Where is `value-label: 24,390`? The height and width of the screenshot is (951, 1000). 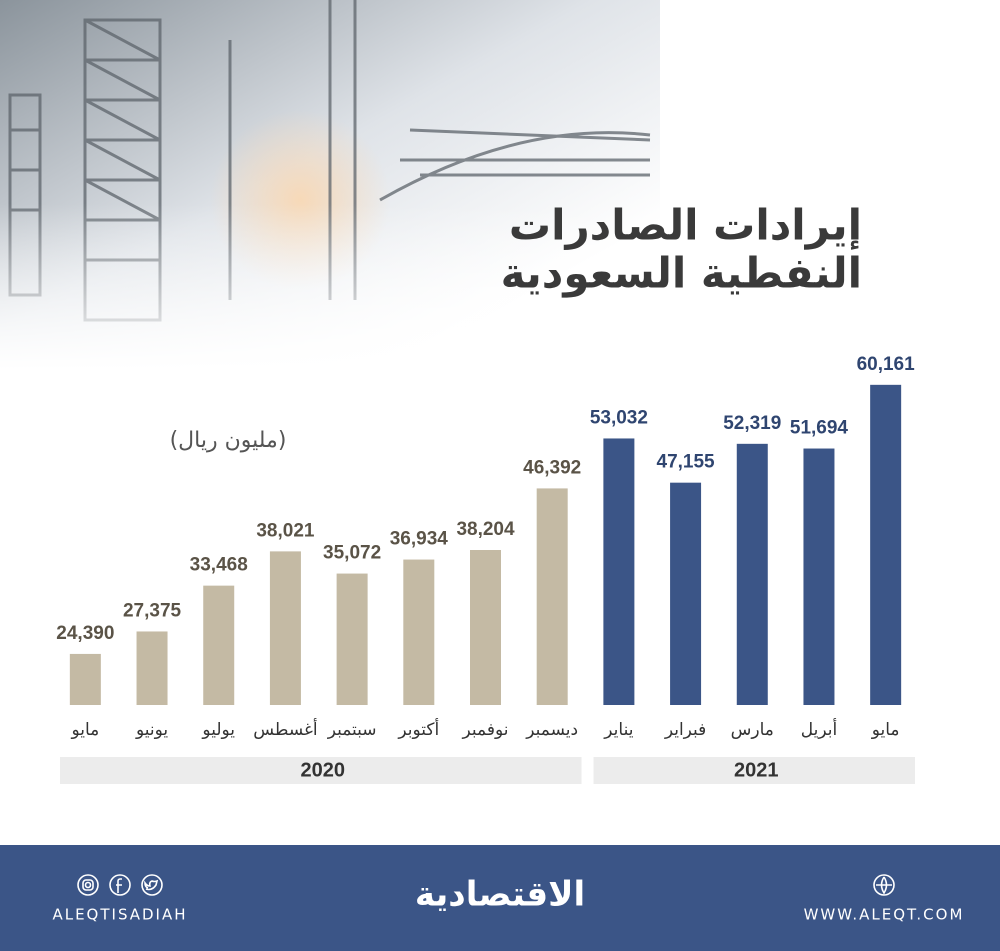
value-label: 24,390 is located at coordinates (85, 633).